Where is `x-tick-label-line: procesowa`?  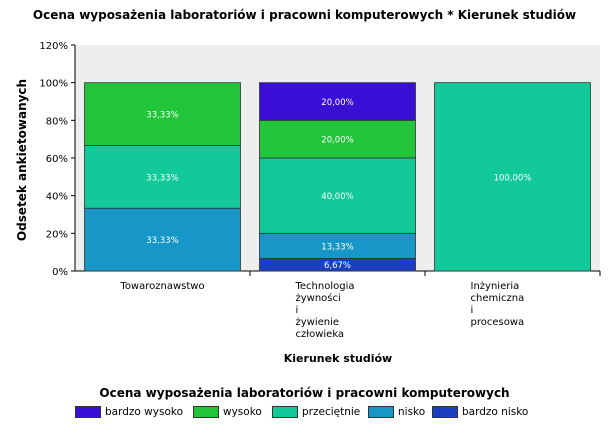
x-tick-label-line: procesowa is located at coordinates (498, 322).